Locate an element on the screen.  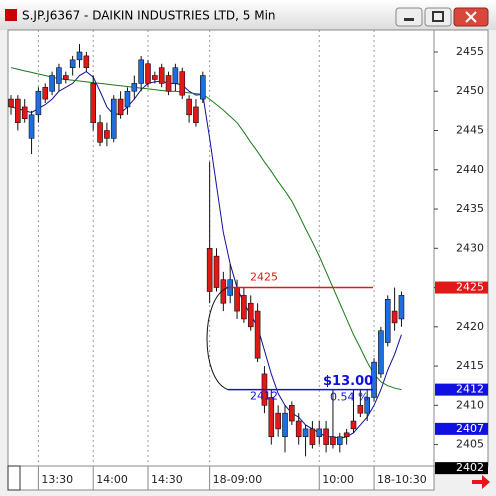
y-tick-label: 2415 is located at coordinates (470, 365).